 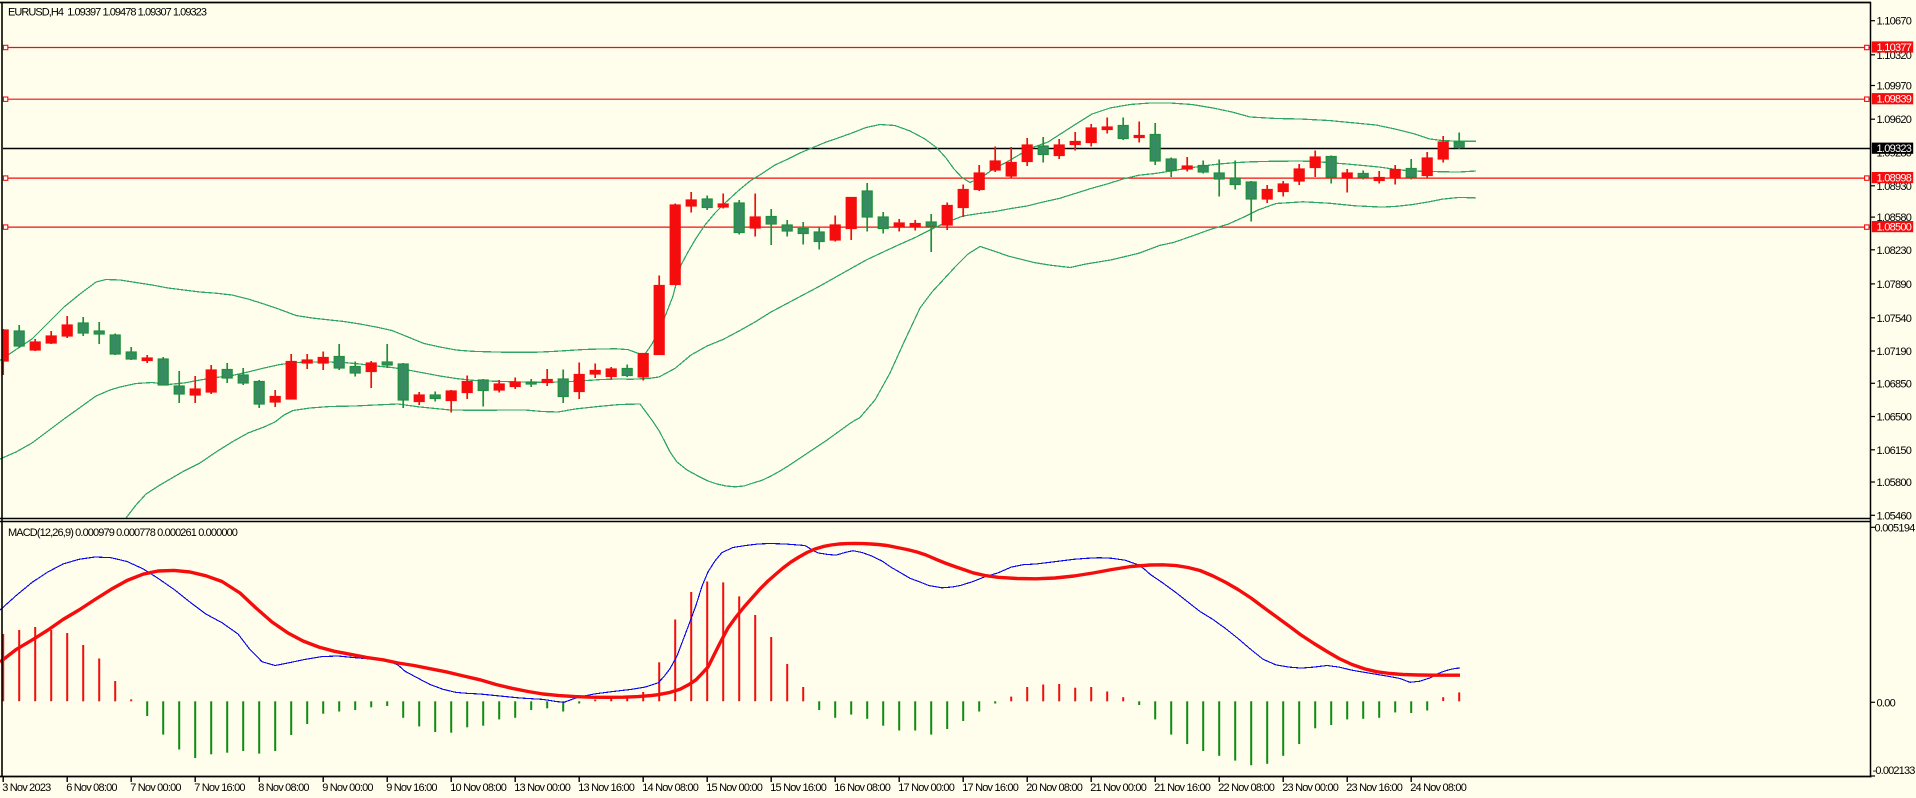 I want to click on svg-text: 7 Nov 16:00, so click(x=219, y=788).